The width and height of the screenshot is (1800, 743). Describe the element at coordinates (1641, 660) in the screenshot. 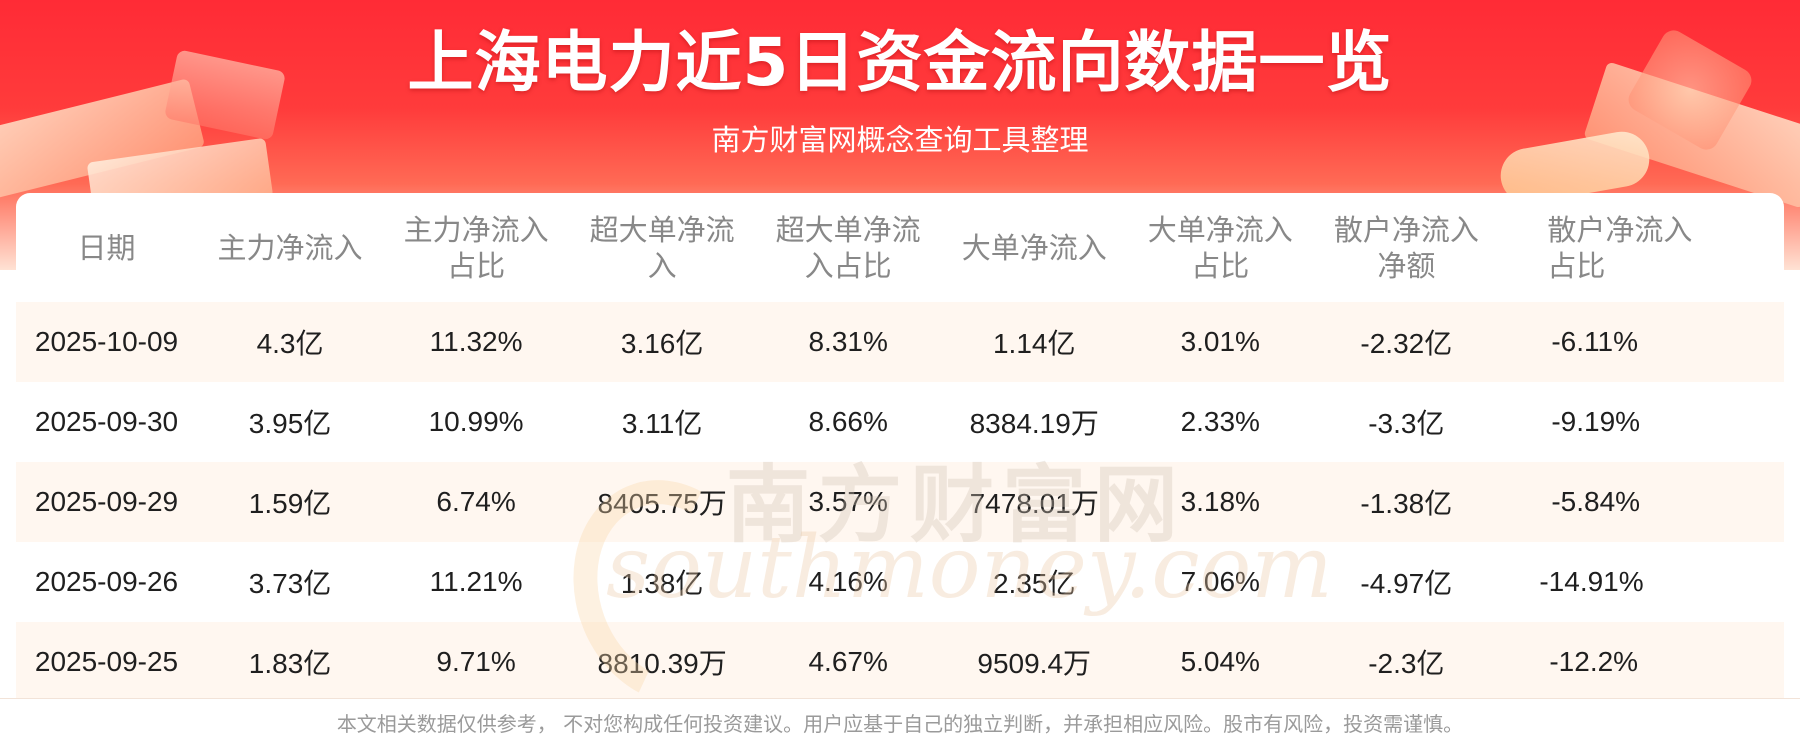

I see `cell-retail-ratio: -12.2%` at that location.